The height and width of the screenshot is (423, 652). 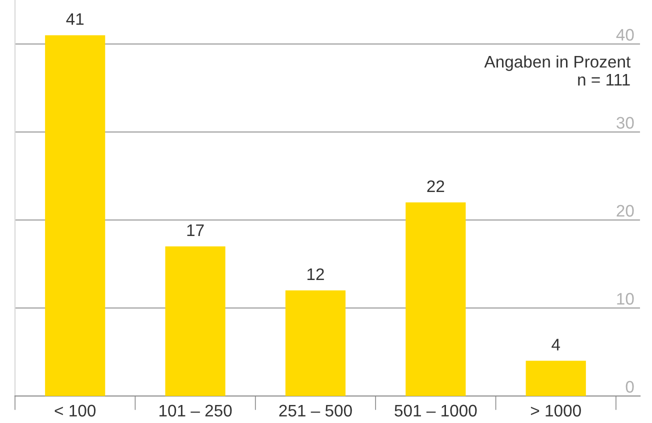 What do you see at coordinates (555, 410) in the screenshot?
I see `x-tick-label: > 1000` at bounding box center [555, 410].